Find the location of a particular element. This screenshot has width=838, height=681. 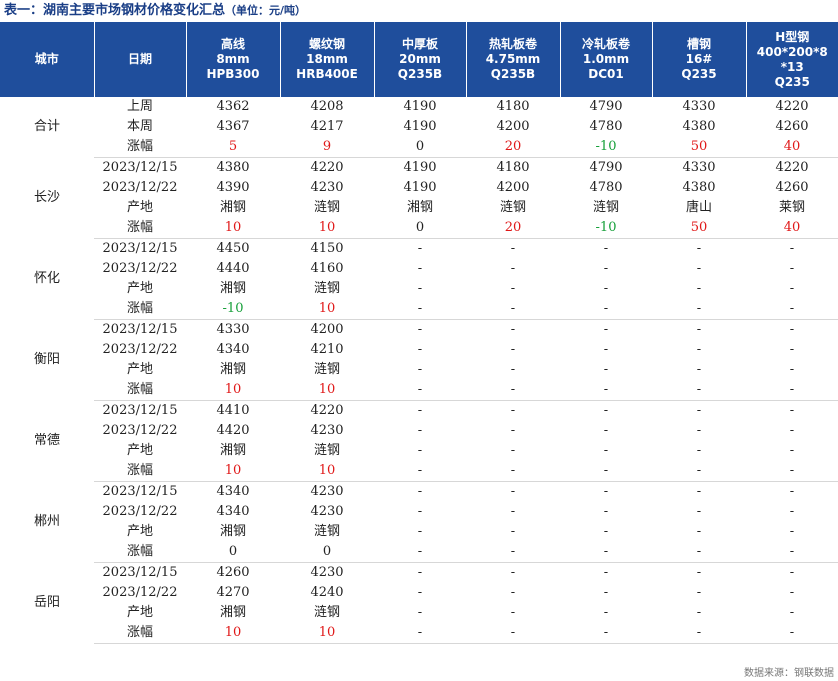

column-header-line: Q235B is located at coordinates (420, 74).